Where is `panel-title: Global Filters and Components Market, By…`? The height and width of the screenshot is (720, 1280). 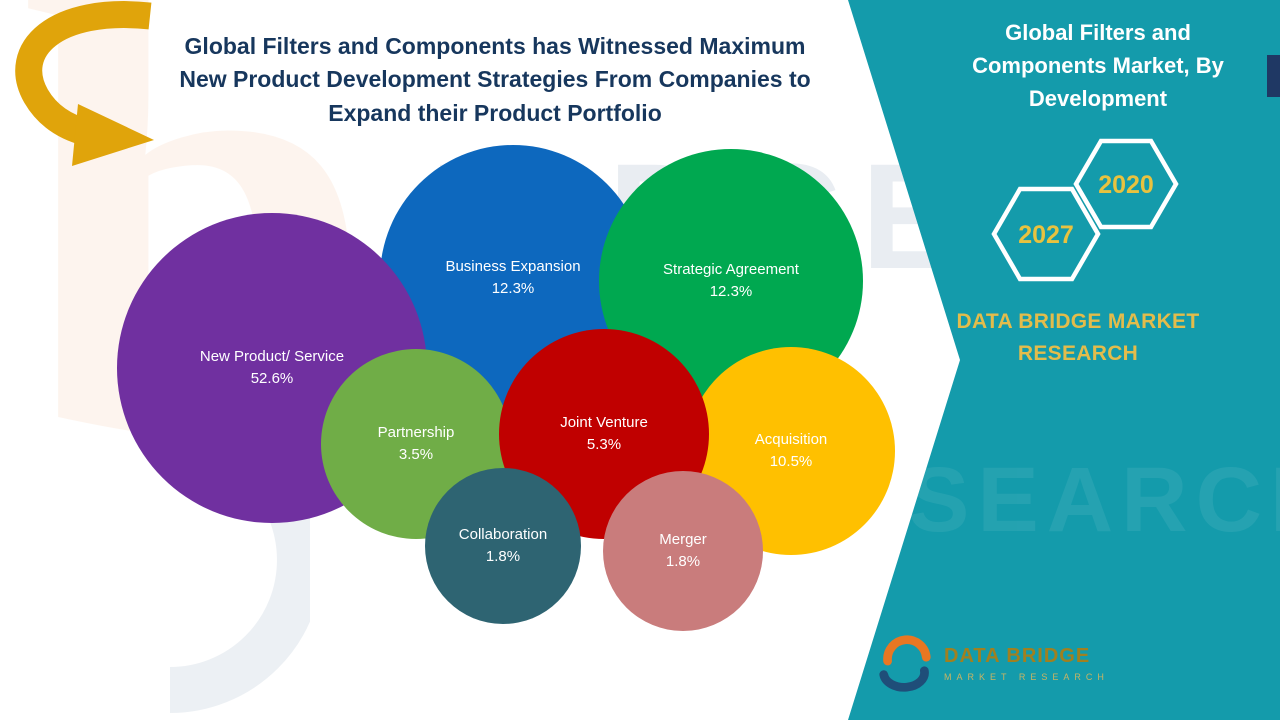
panel-title: Global Filters and Components Market, By… is located at coordinates (1098, 65).